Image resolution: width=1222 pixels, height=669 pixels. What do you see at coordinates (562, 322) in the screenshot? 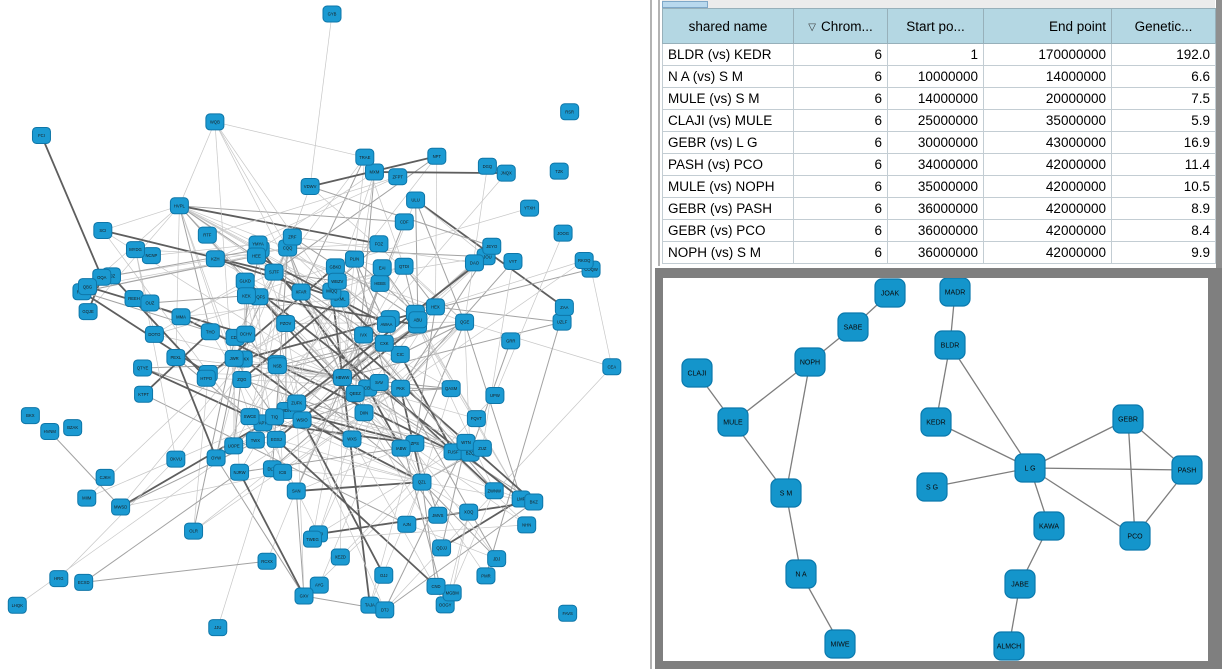
I see `network-node: UZLF` at bounding box center [562, 322].